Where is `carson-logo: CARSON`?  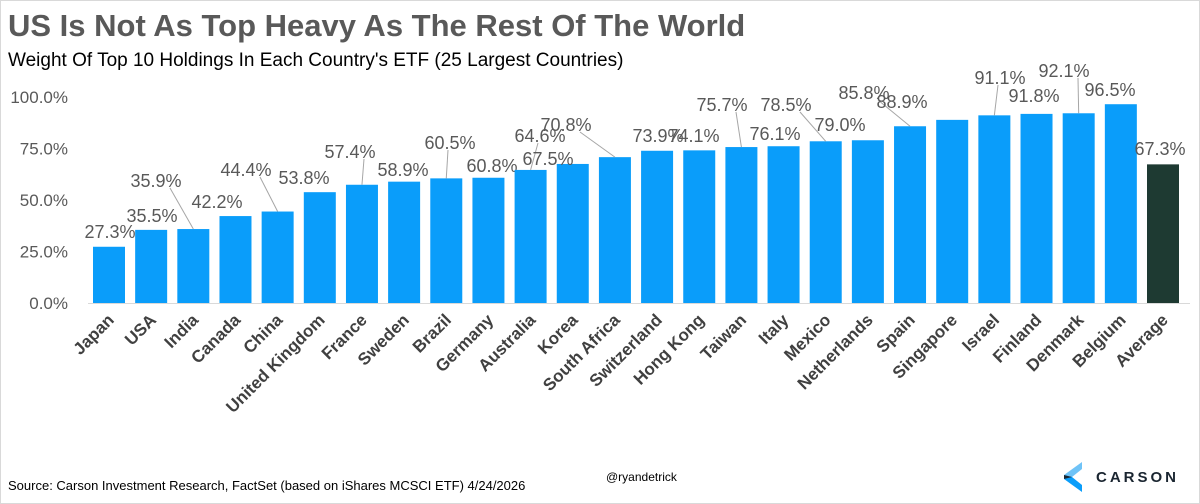 carson-logo: CARSON is located at coordinates (1121, 477).